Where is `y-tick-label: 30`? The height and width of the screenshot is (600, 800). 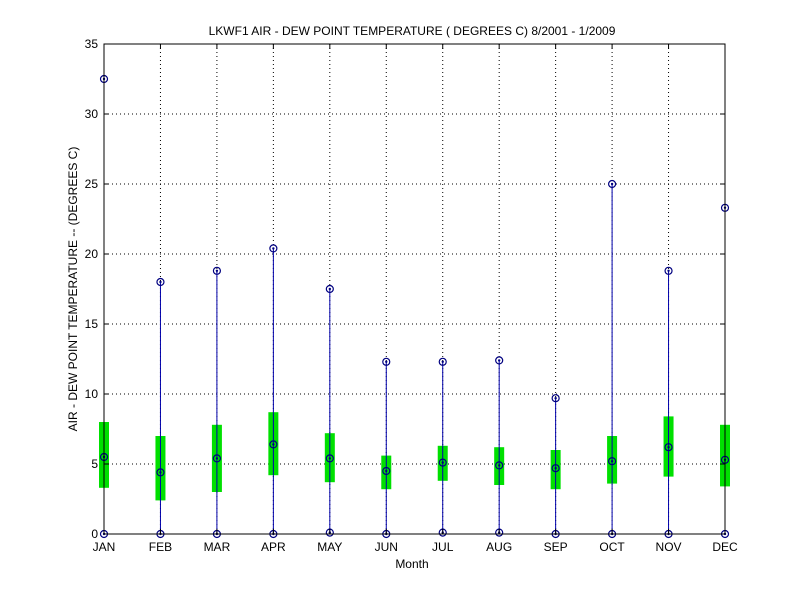
y-tick-label: 30 is located at coordinates (92, 114).